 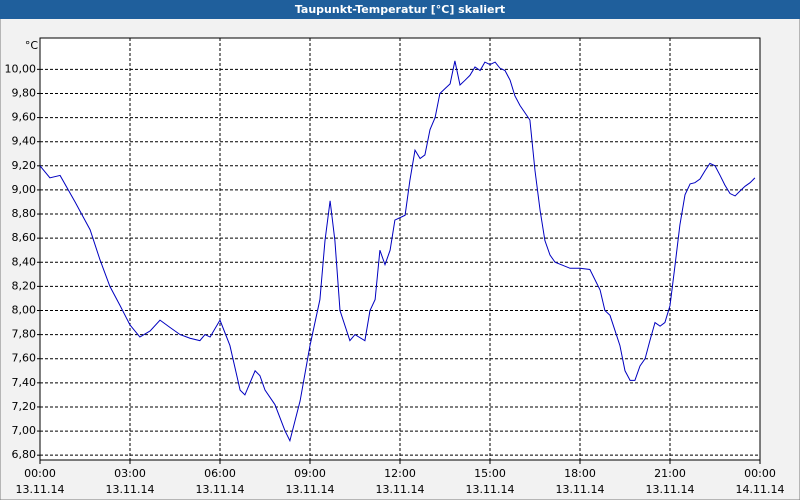 I want to click on y-tick-label: 7,80, so click(x=24, y=334).